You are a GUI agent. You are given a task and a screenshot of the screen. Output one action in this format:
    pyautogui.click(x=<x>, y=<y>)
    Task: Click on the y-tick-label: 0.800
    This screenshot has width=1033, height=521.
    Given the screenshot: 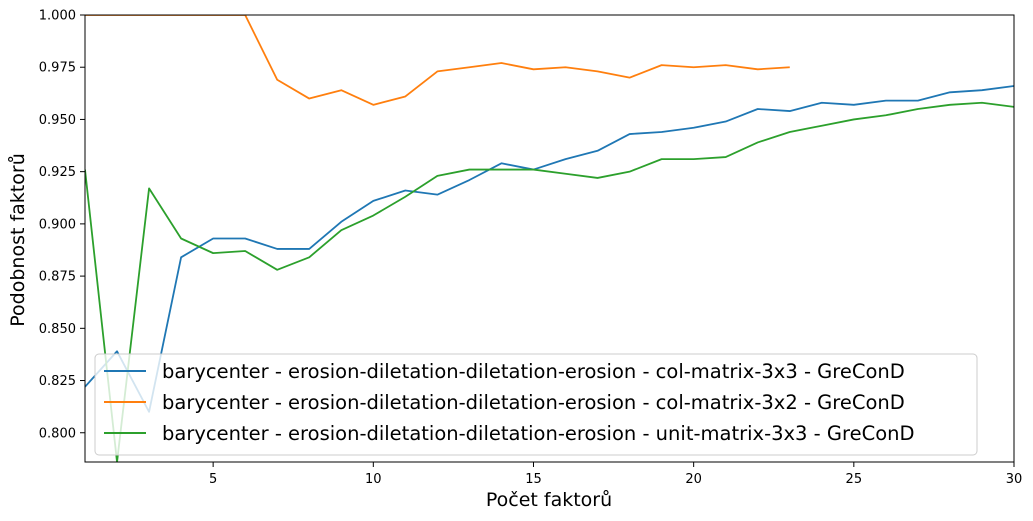 What is the action you would take?
    pyautogui.click(x=57, y=433)
    